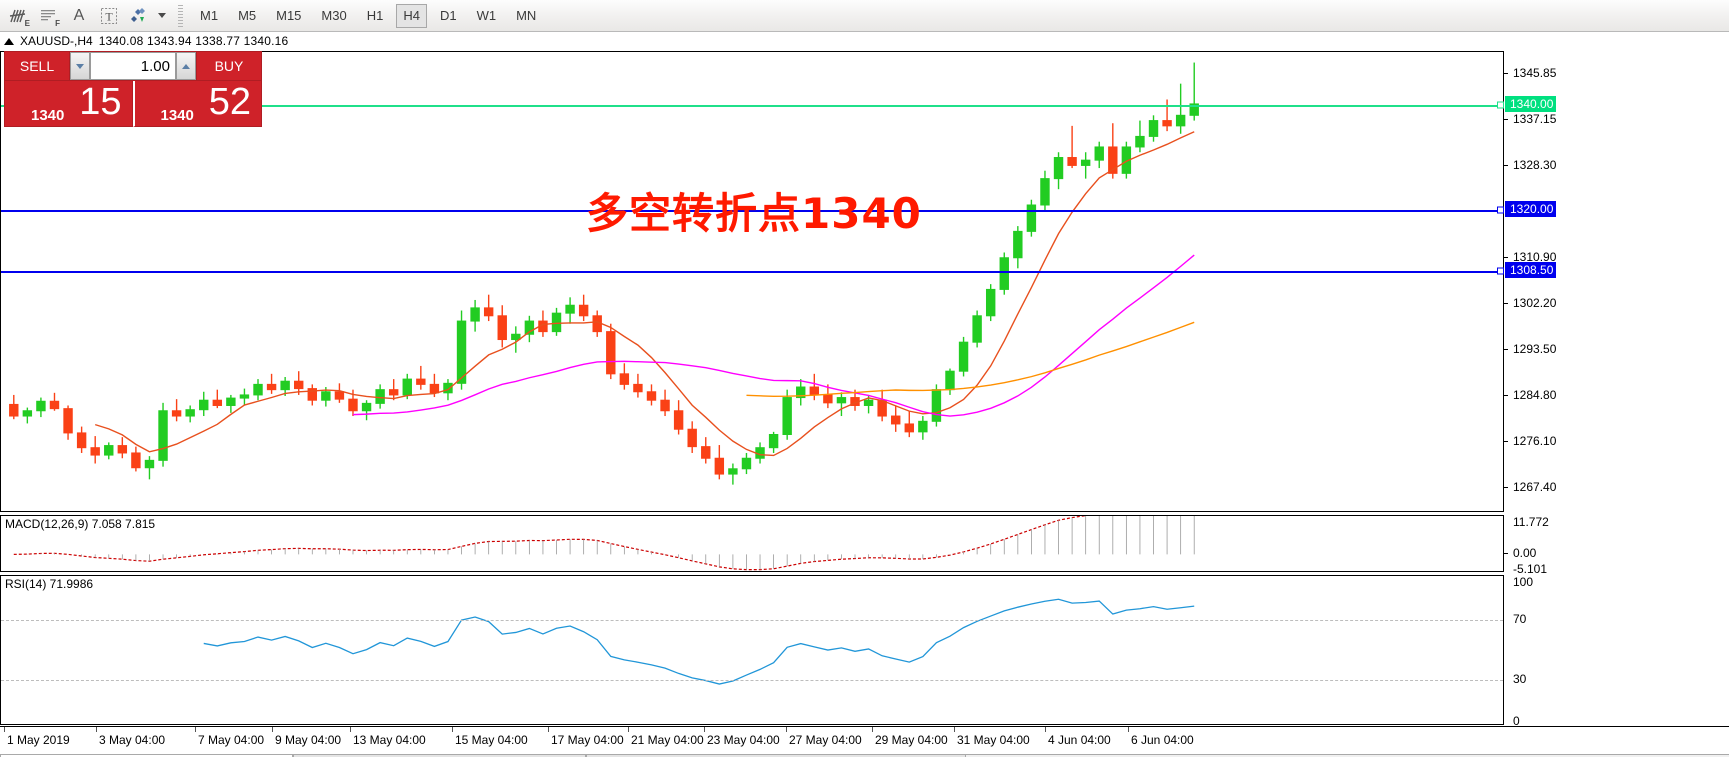 The height and width of the screenshot is (757, 1729). What do you see at coordinates (1162, 740) in the screenshot?
I see `time-axis-label: 6 Jun 04:00` at bounding box center [1162, 740].